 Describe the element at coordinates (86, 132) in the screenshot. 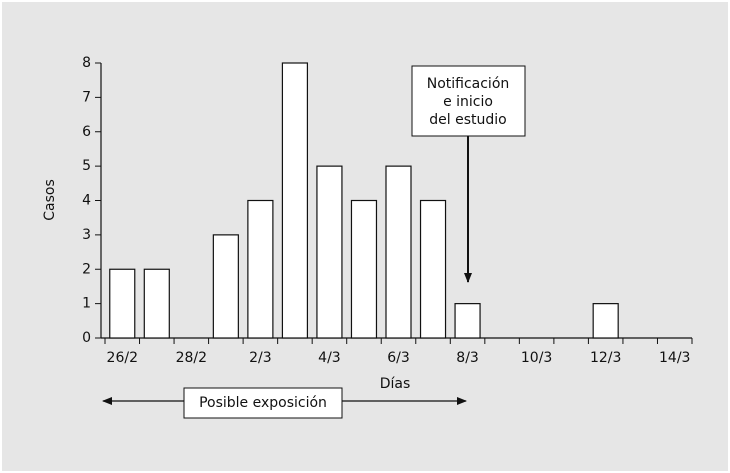

I see `y-tick-label: 6` at that location.